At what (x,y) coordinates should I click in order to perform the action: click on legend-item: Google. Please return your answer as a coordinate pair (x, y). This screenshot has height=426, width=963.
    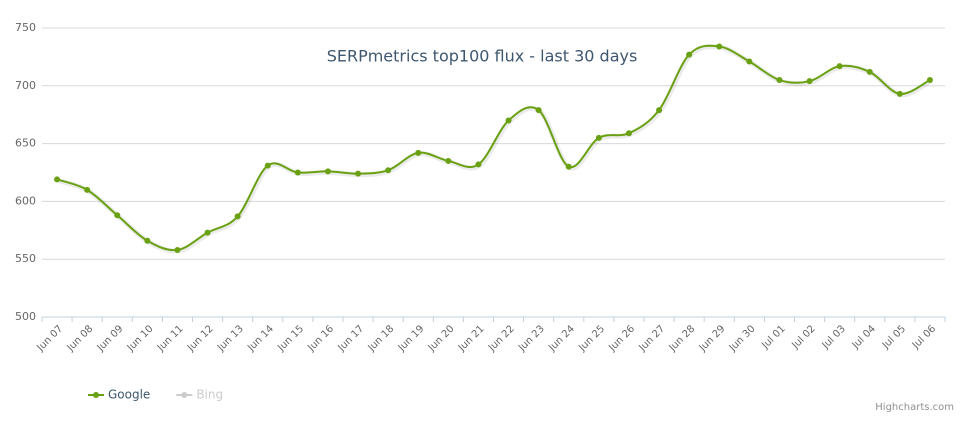
    Looking at the image, I should click on (119, 395).